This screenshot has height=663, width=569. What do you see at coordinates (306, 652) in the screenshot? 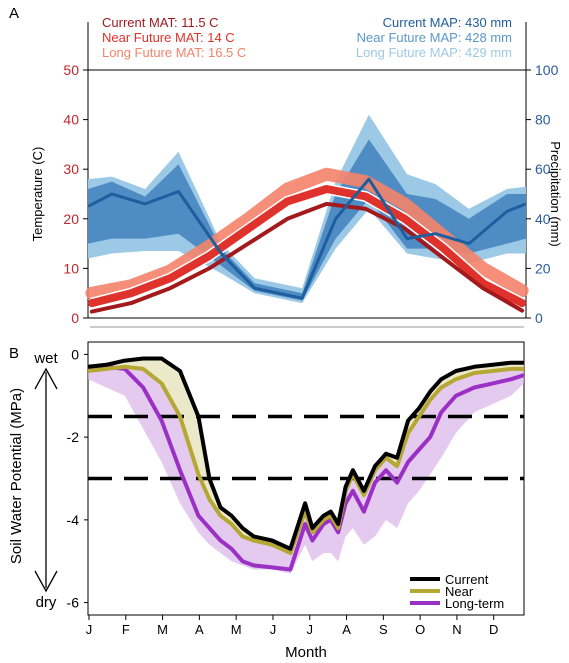
I see `x-axis-label: Month` at bounding box center [306, 652].